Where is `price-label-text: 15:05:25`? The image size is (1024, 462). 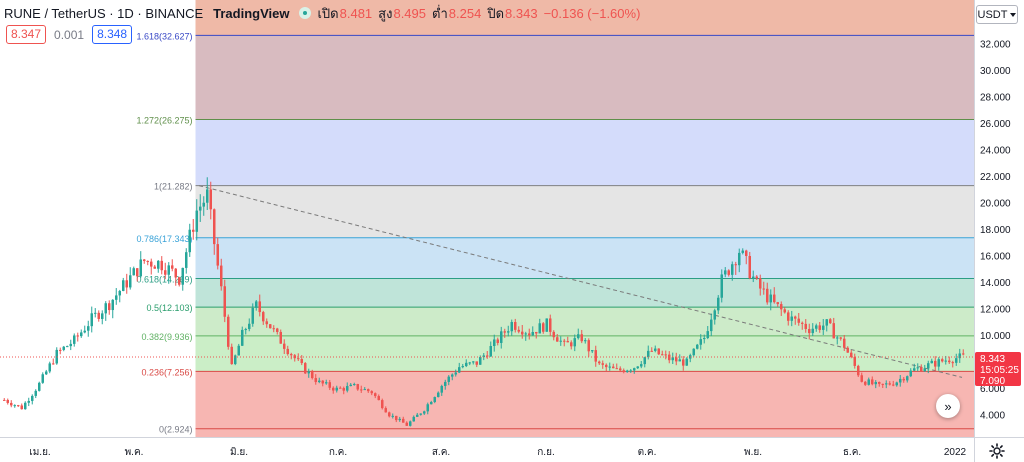 price-label-text: 15:05:25 is located at coordinates (999, 370).